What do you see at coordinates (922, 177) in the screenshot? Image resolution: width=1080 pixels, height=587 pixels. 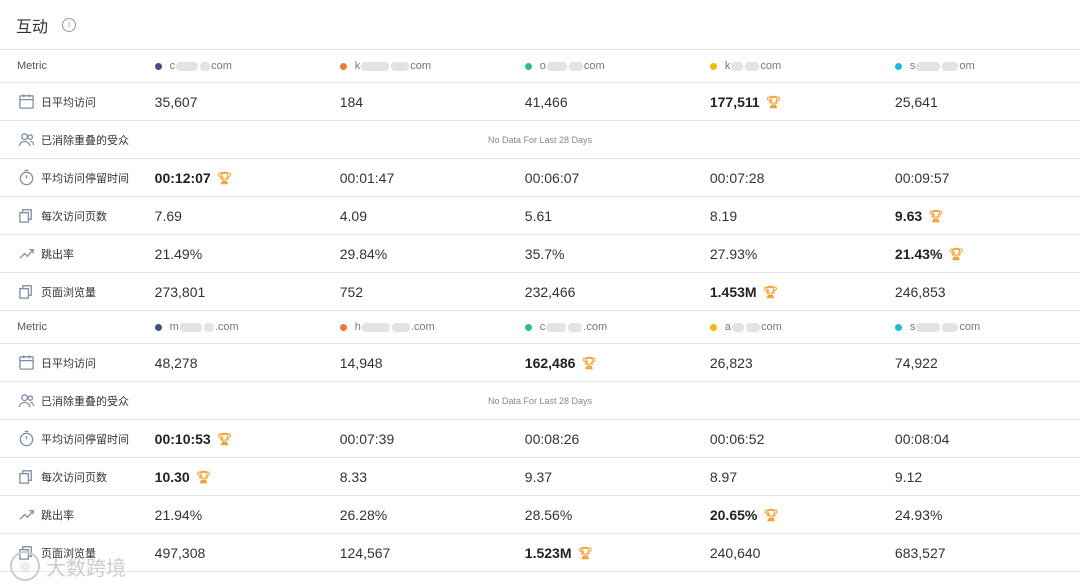 I see `value-text: 00:09:57` at bounding box center [922, 177].